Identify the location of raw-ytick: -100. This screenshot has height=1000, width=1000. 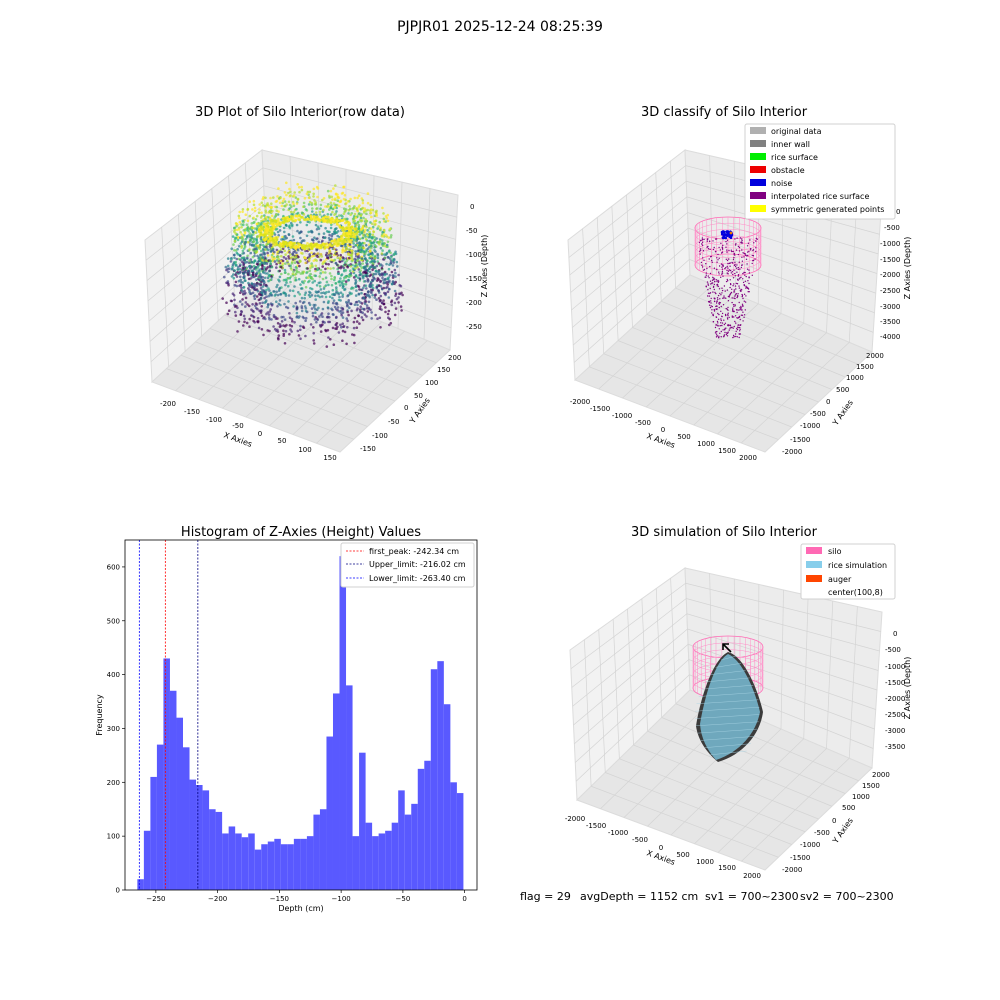
(380, 436).